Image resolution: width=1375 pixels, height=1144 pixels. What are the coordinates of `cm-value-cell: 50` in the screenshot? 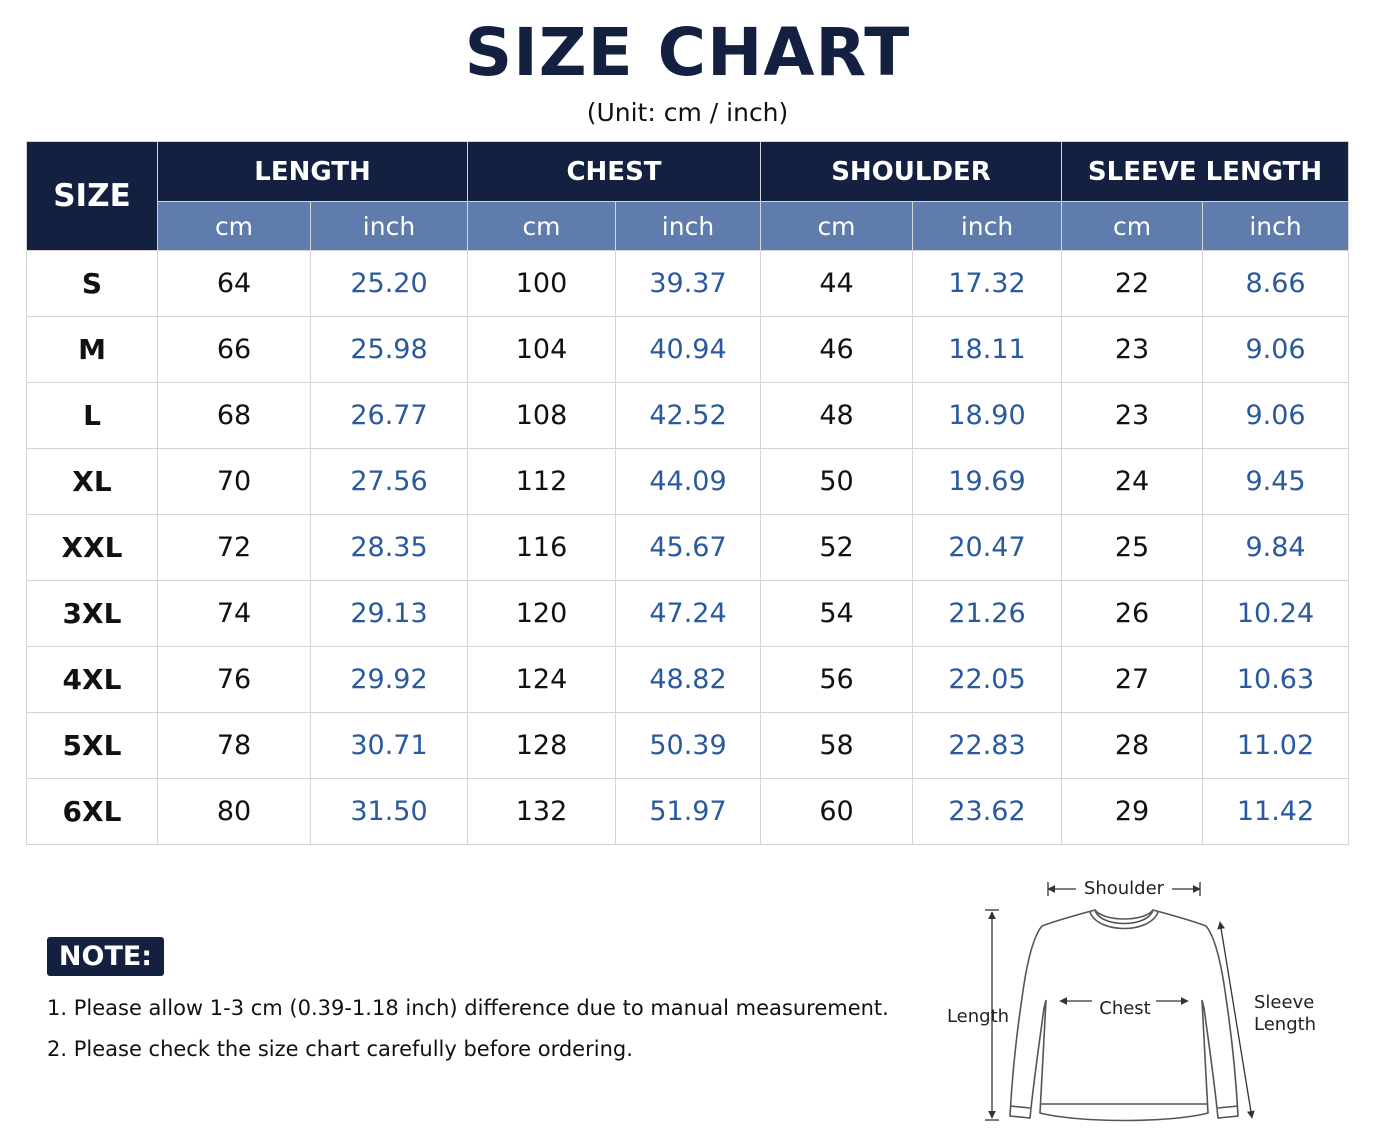 It's located at (836, 481).